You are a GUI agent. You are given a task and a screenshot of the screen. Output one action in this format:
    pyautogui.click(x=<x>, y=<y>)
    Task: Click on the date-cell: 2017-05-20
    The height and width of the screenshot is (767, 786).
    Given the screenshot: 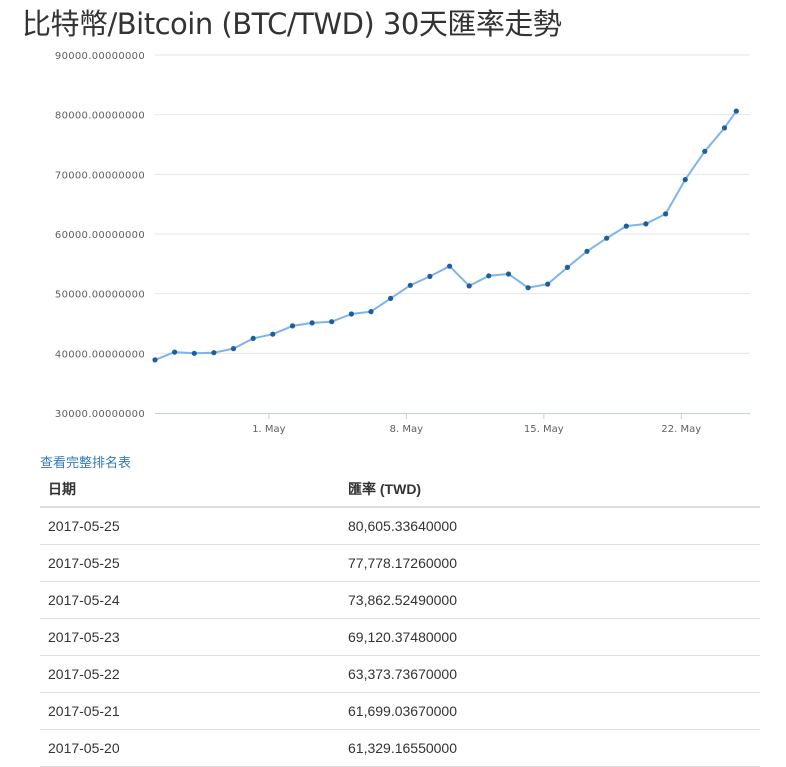 What is the action you would take?
    pyautogui.click(x=190, y=748)
    